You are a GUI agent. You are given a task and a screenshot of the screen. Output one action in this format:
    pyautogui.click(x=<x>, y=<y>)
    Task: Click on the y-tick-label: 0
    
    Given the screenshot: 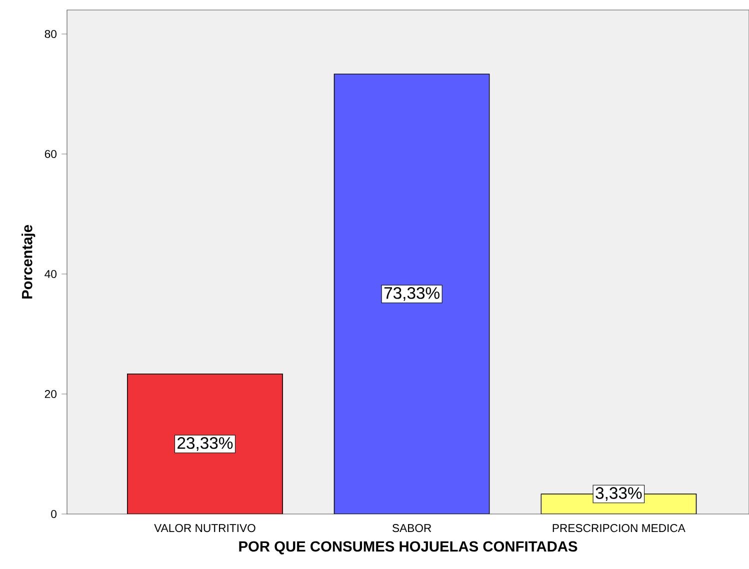 What is the action you would take?
    pyautogui.click(x=54, y=514)
    